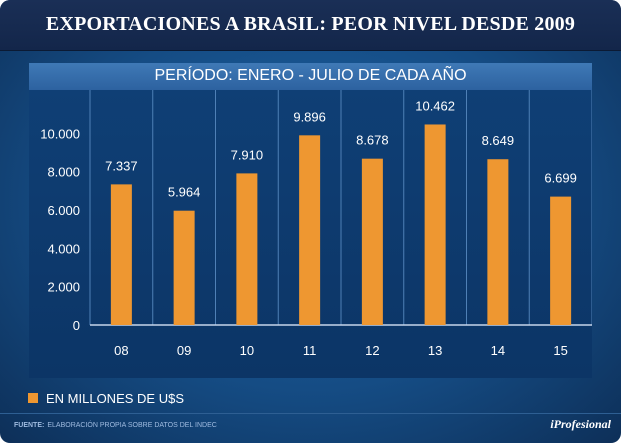  Describe the element at coordinates (372, 350) in the screenshot. I see `x-tick-label: 12` at that location.